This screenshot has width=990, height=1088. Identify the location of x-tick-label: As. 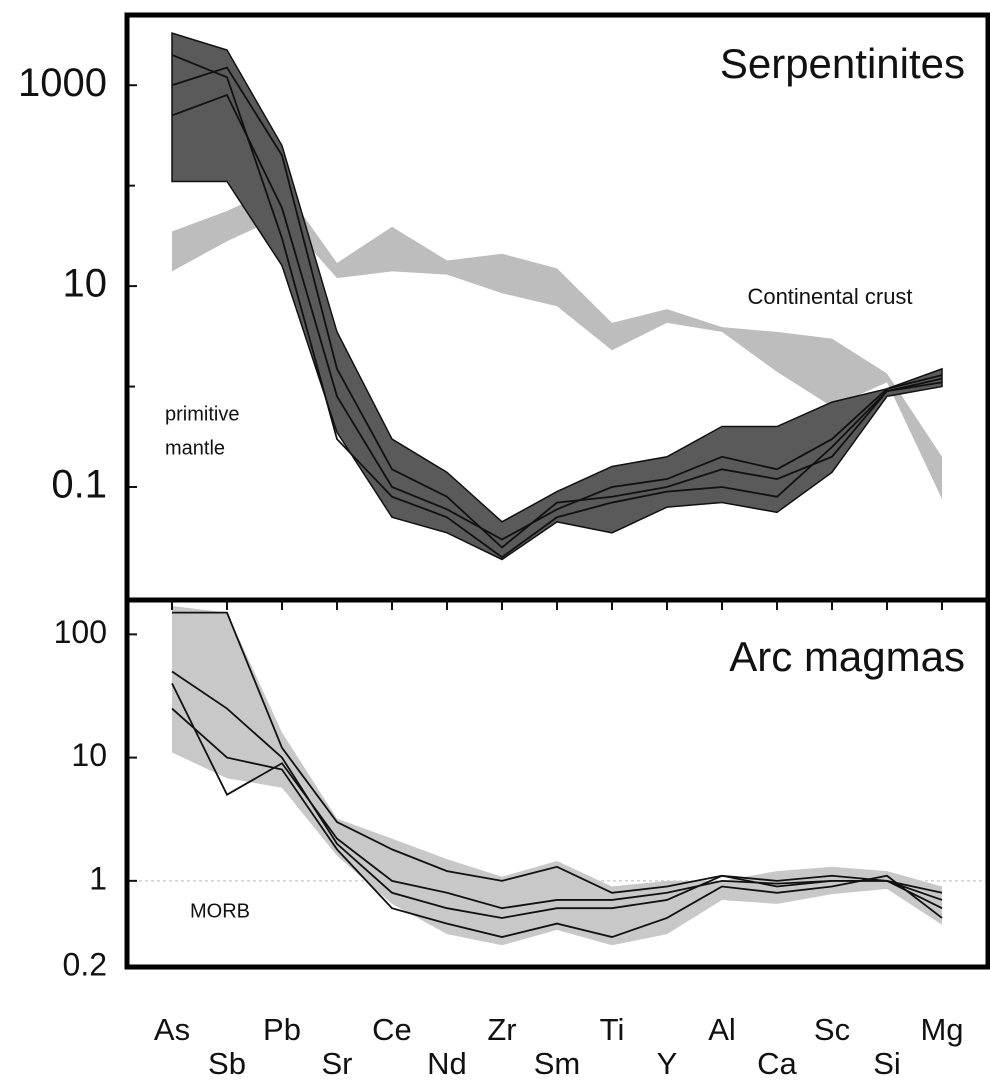
(172, 1029).